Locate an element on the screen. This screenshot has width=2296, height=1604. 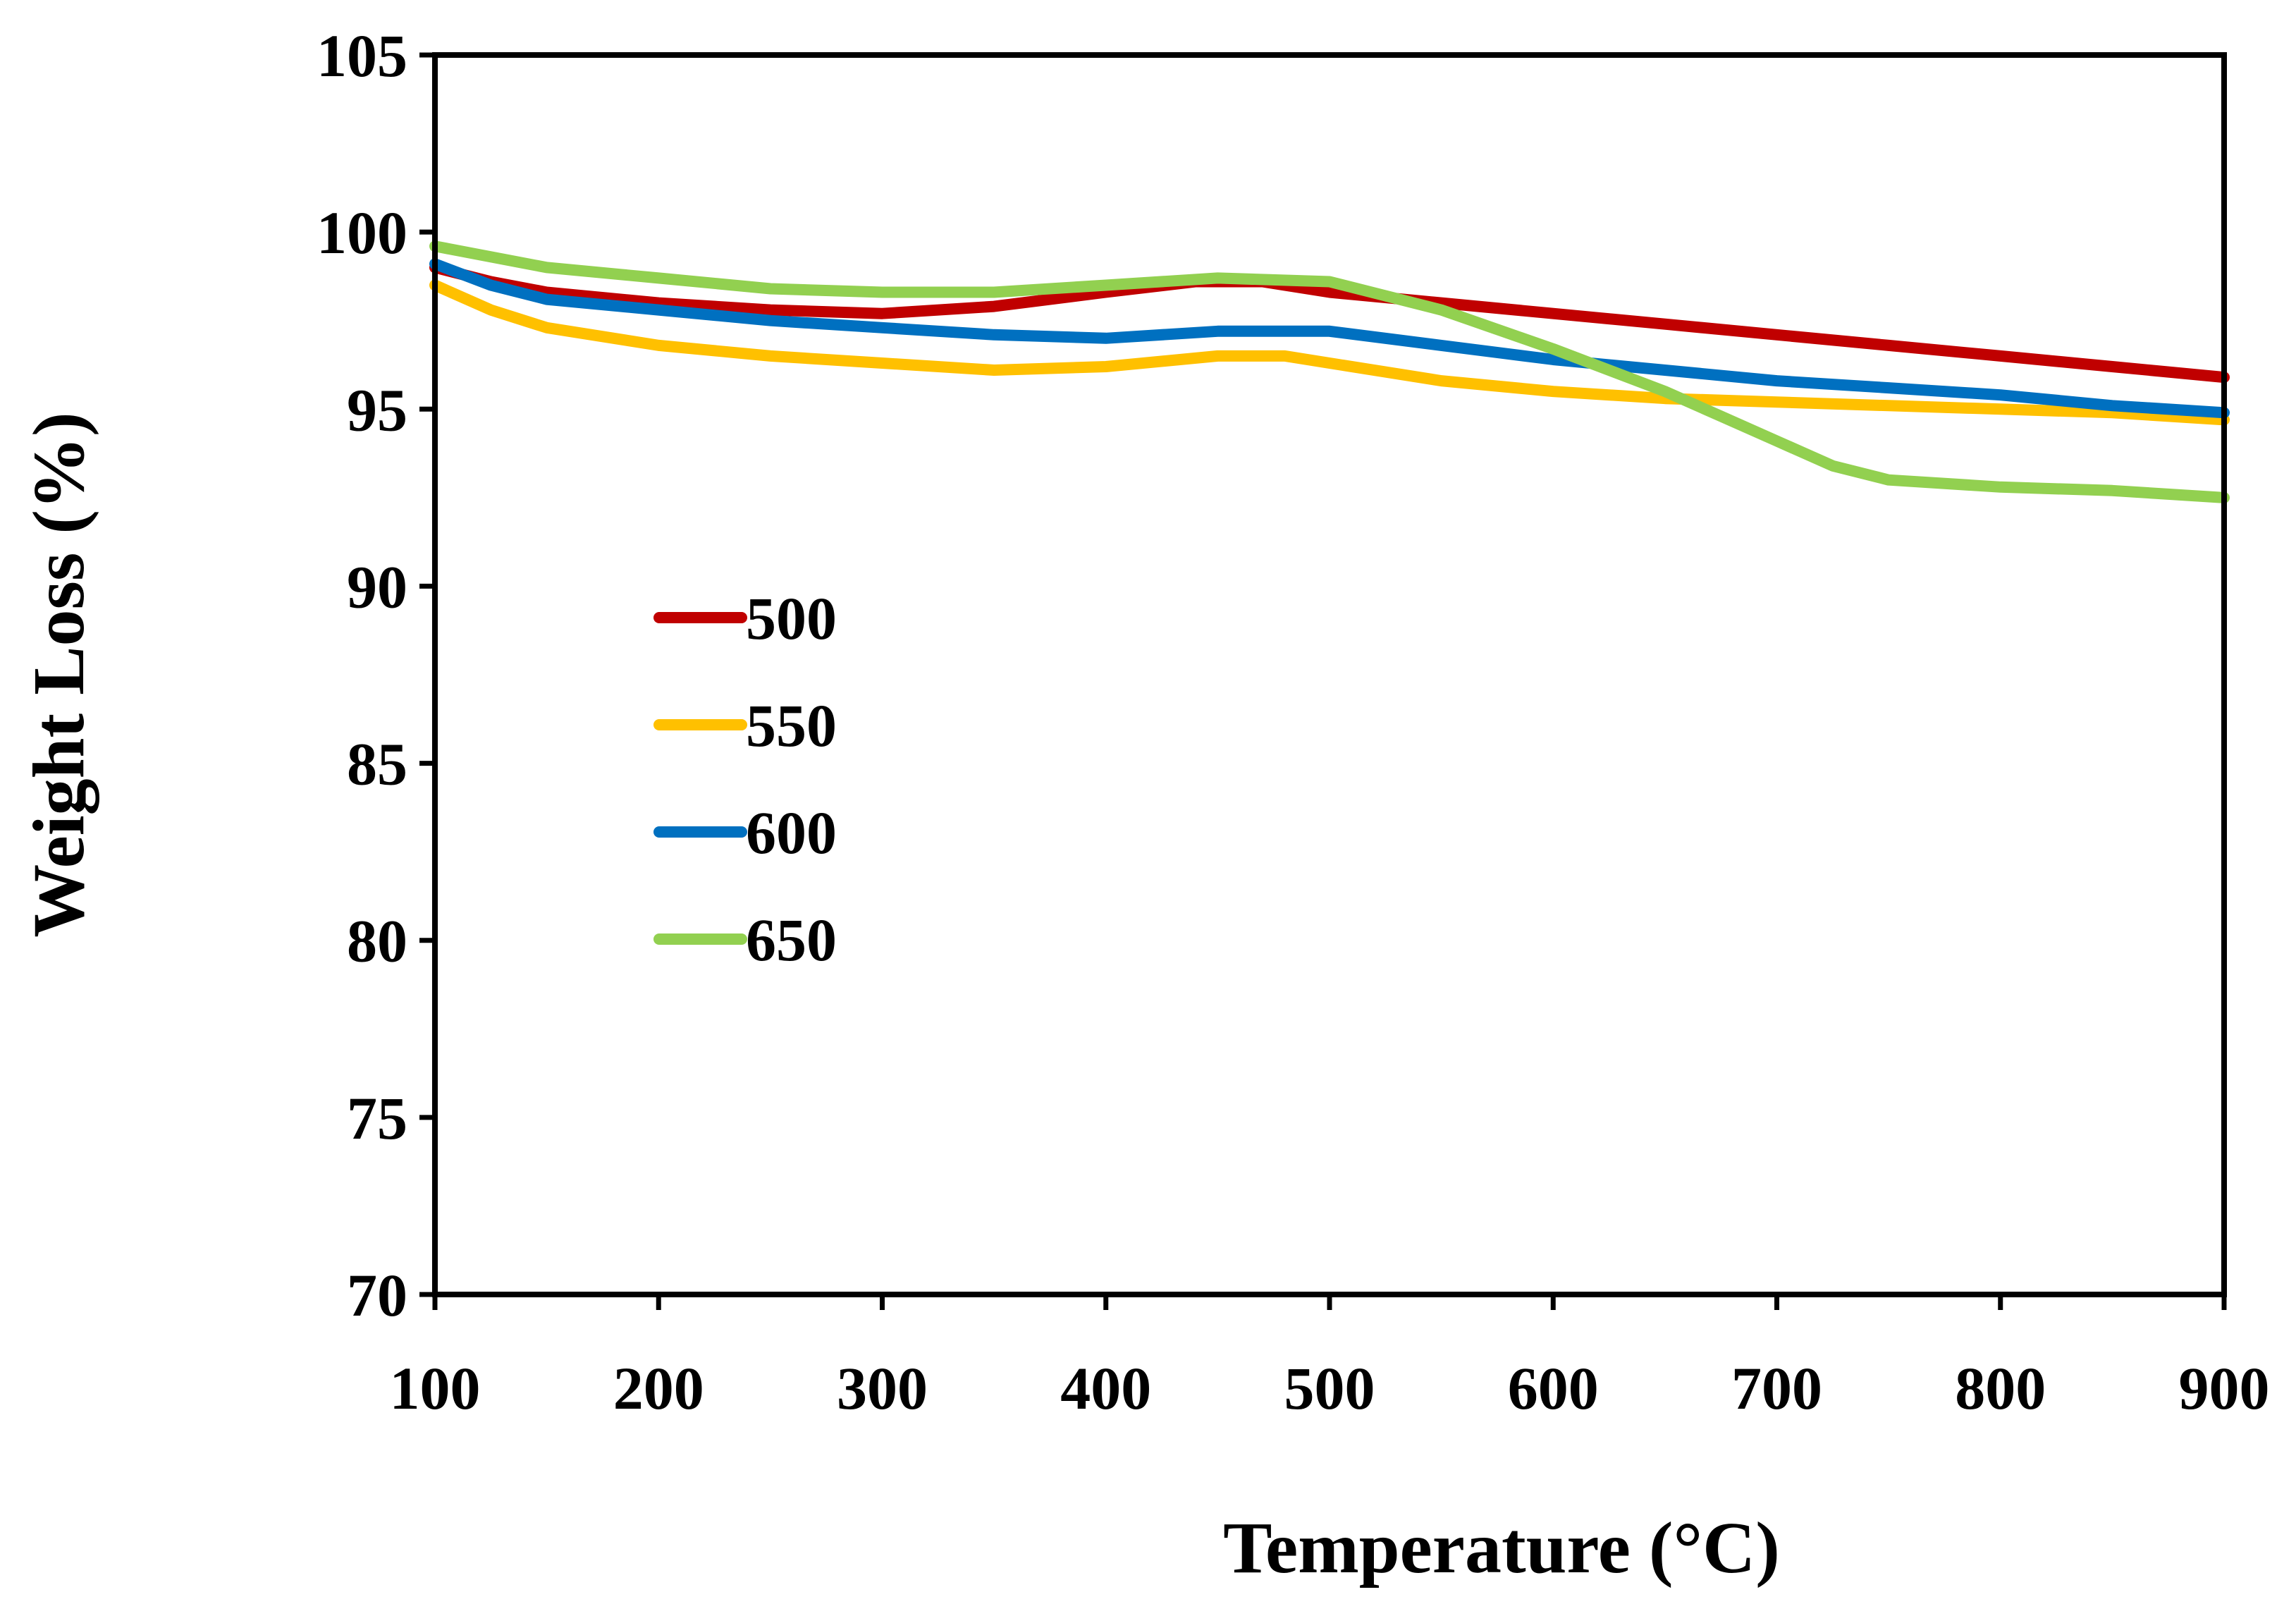
x-tick-label: 400 is located at coordinates (1105, 1388).